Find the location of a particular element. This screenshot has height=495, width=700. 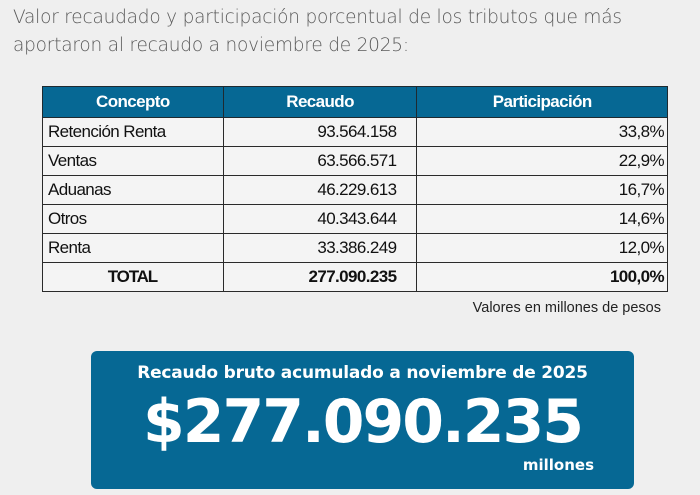

cell-participacion: 22,9% is located at coordinates (542, 161).